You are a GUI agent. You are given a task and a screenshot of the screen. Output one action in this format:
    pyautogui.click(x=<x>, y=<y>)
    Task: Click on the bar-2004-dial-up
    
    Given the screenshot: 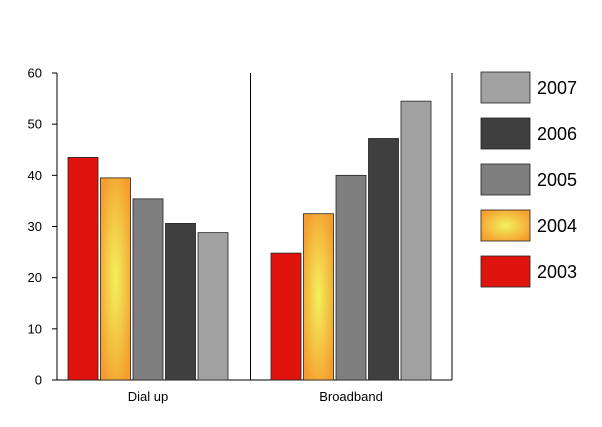 What is the action you would take?
    pyautogui.click(x=115, y=279)
    